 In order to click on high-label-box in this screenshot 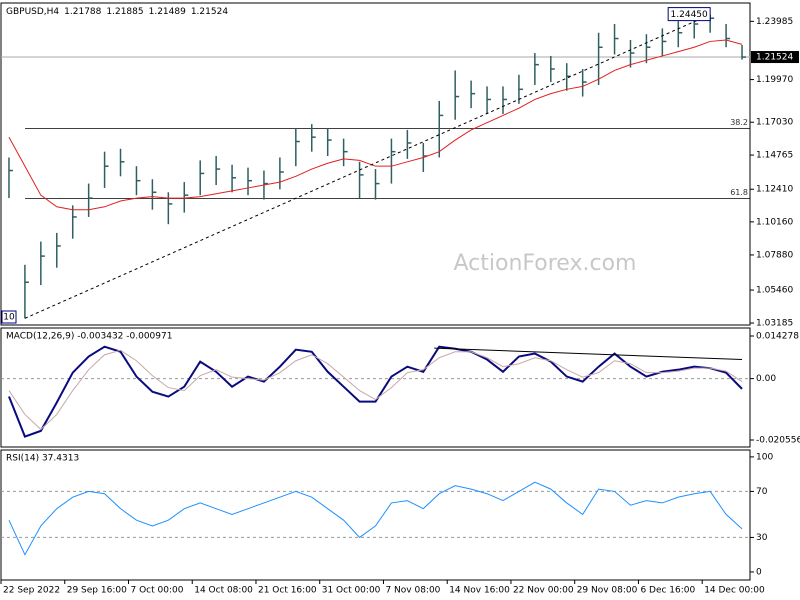, I will do `click(689, 14)`.